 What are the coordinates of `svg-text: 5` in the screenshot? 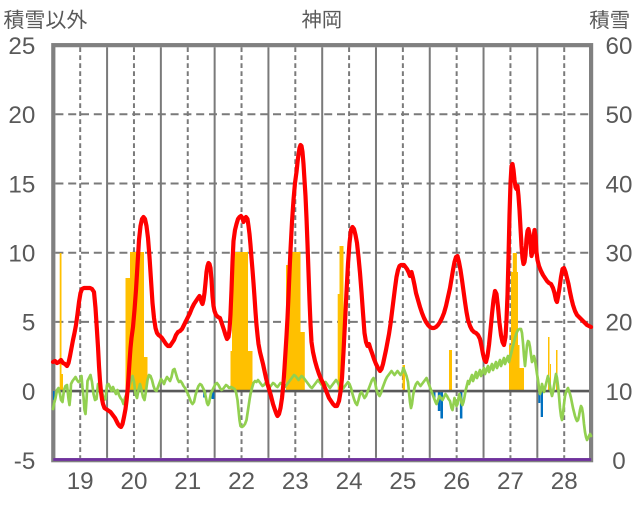 It's located at (28, 323).